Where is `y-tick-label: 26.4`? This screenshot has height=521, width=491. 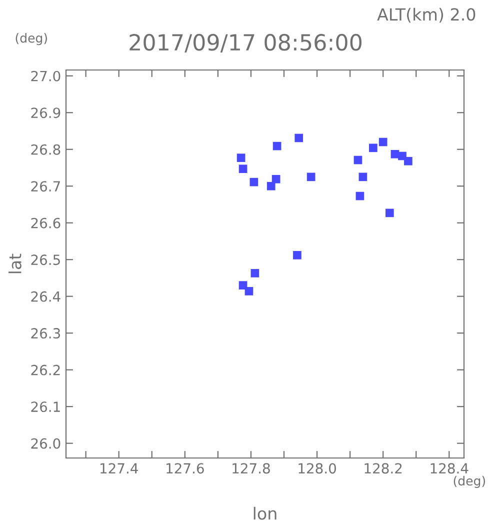 y-tick-label: 26.4 is located at coordinates (45, 296).